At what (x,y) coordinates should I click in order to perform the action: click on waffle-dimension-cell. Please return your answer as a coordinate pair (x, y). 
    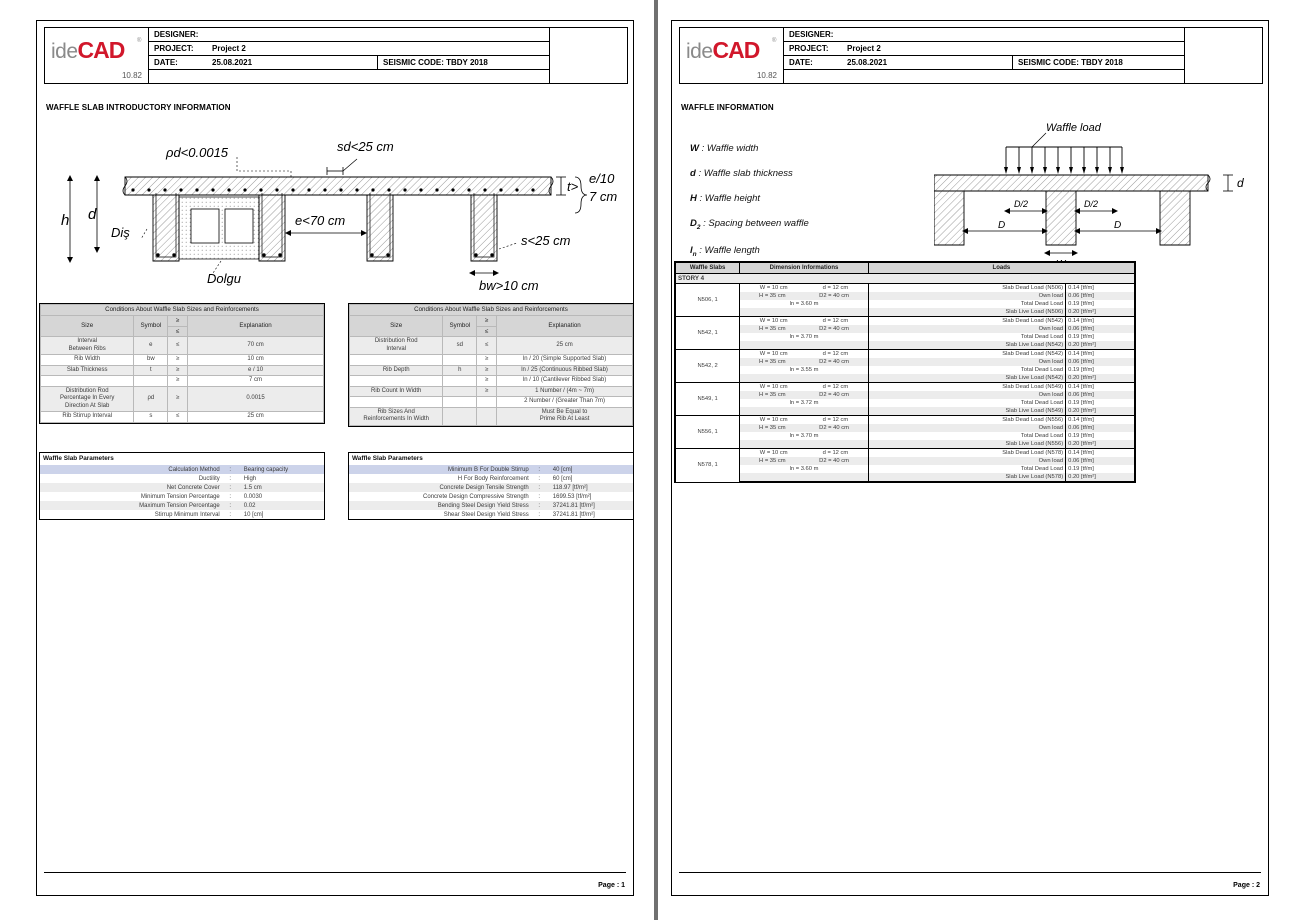
    Looking at the image, I should click on (804, 312).